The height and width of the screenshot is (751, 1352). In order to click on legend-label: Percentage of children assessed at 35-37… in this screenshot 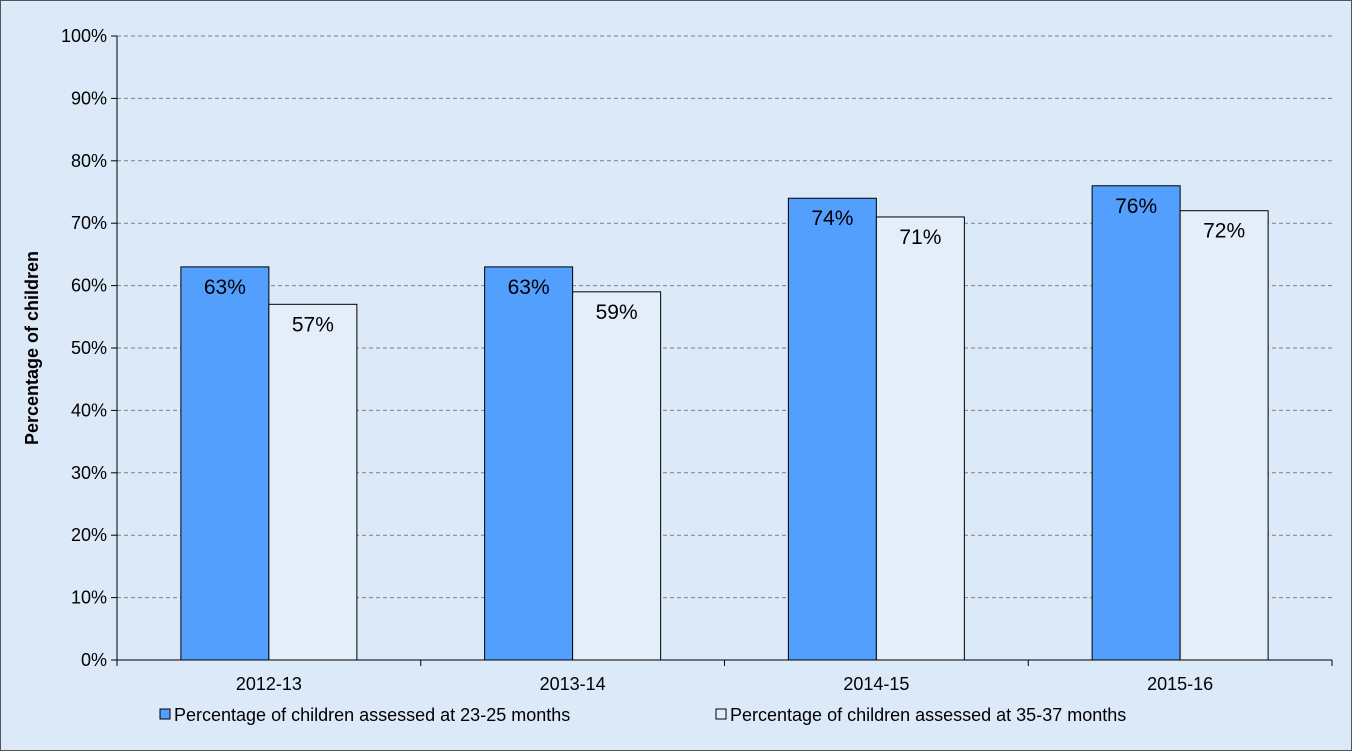, I will do `click(928, 715)`.